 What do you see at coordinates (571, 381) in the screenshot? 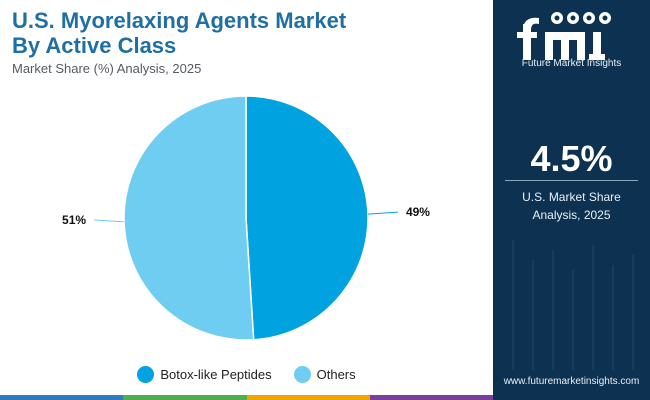
I see `website-link: www.futuremarketinsights.com` at bounding box center [571, 381].